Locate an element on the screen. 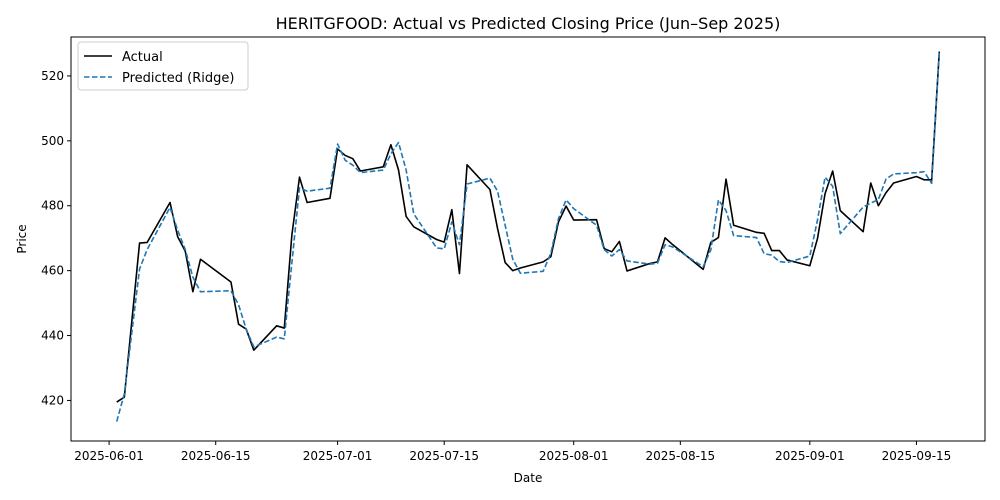 Image resolution: width=1000 pixels, height=500 pixels. y-tick-label: 420 is located at coordinates (52, 400).